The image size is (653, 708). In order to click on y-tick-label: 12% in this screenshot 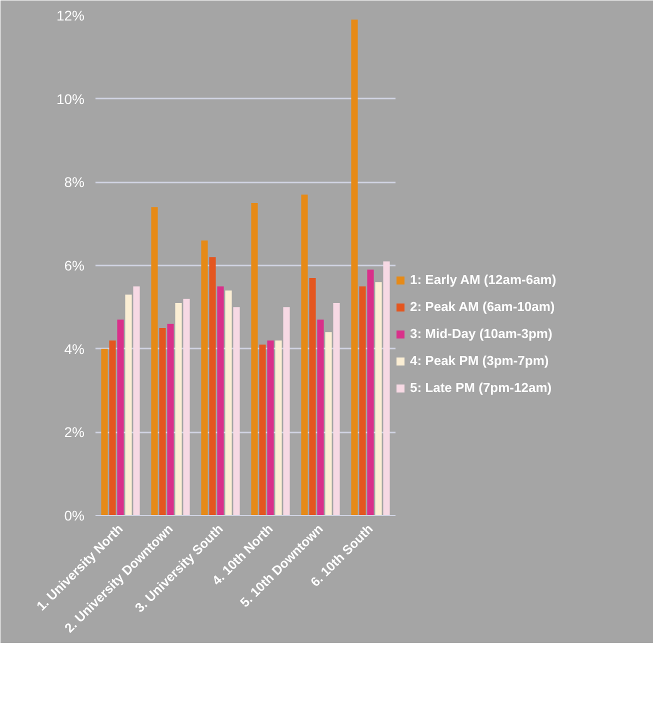, I will do `click(70, 16)`.